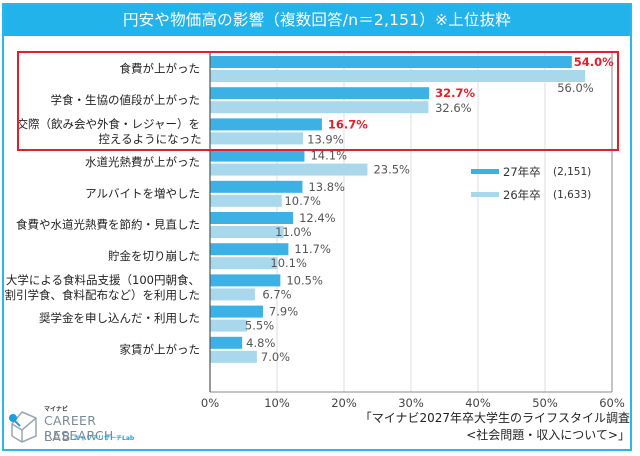 Image resolution: width=640 pixels, height=456 pixels. I want to click on category-label: 奨学金を申し込んだ・利用した, so click(119, 318).